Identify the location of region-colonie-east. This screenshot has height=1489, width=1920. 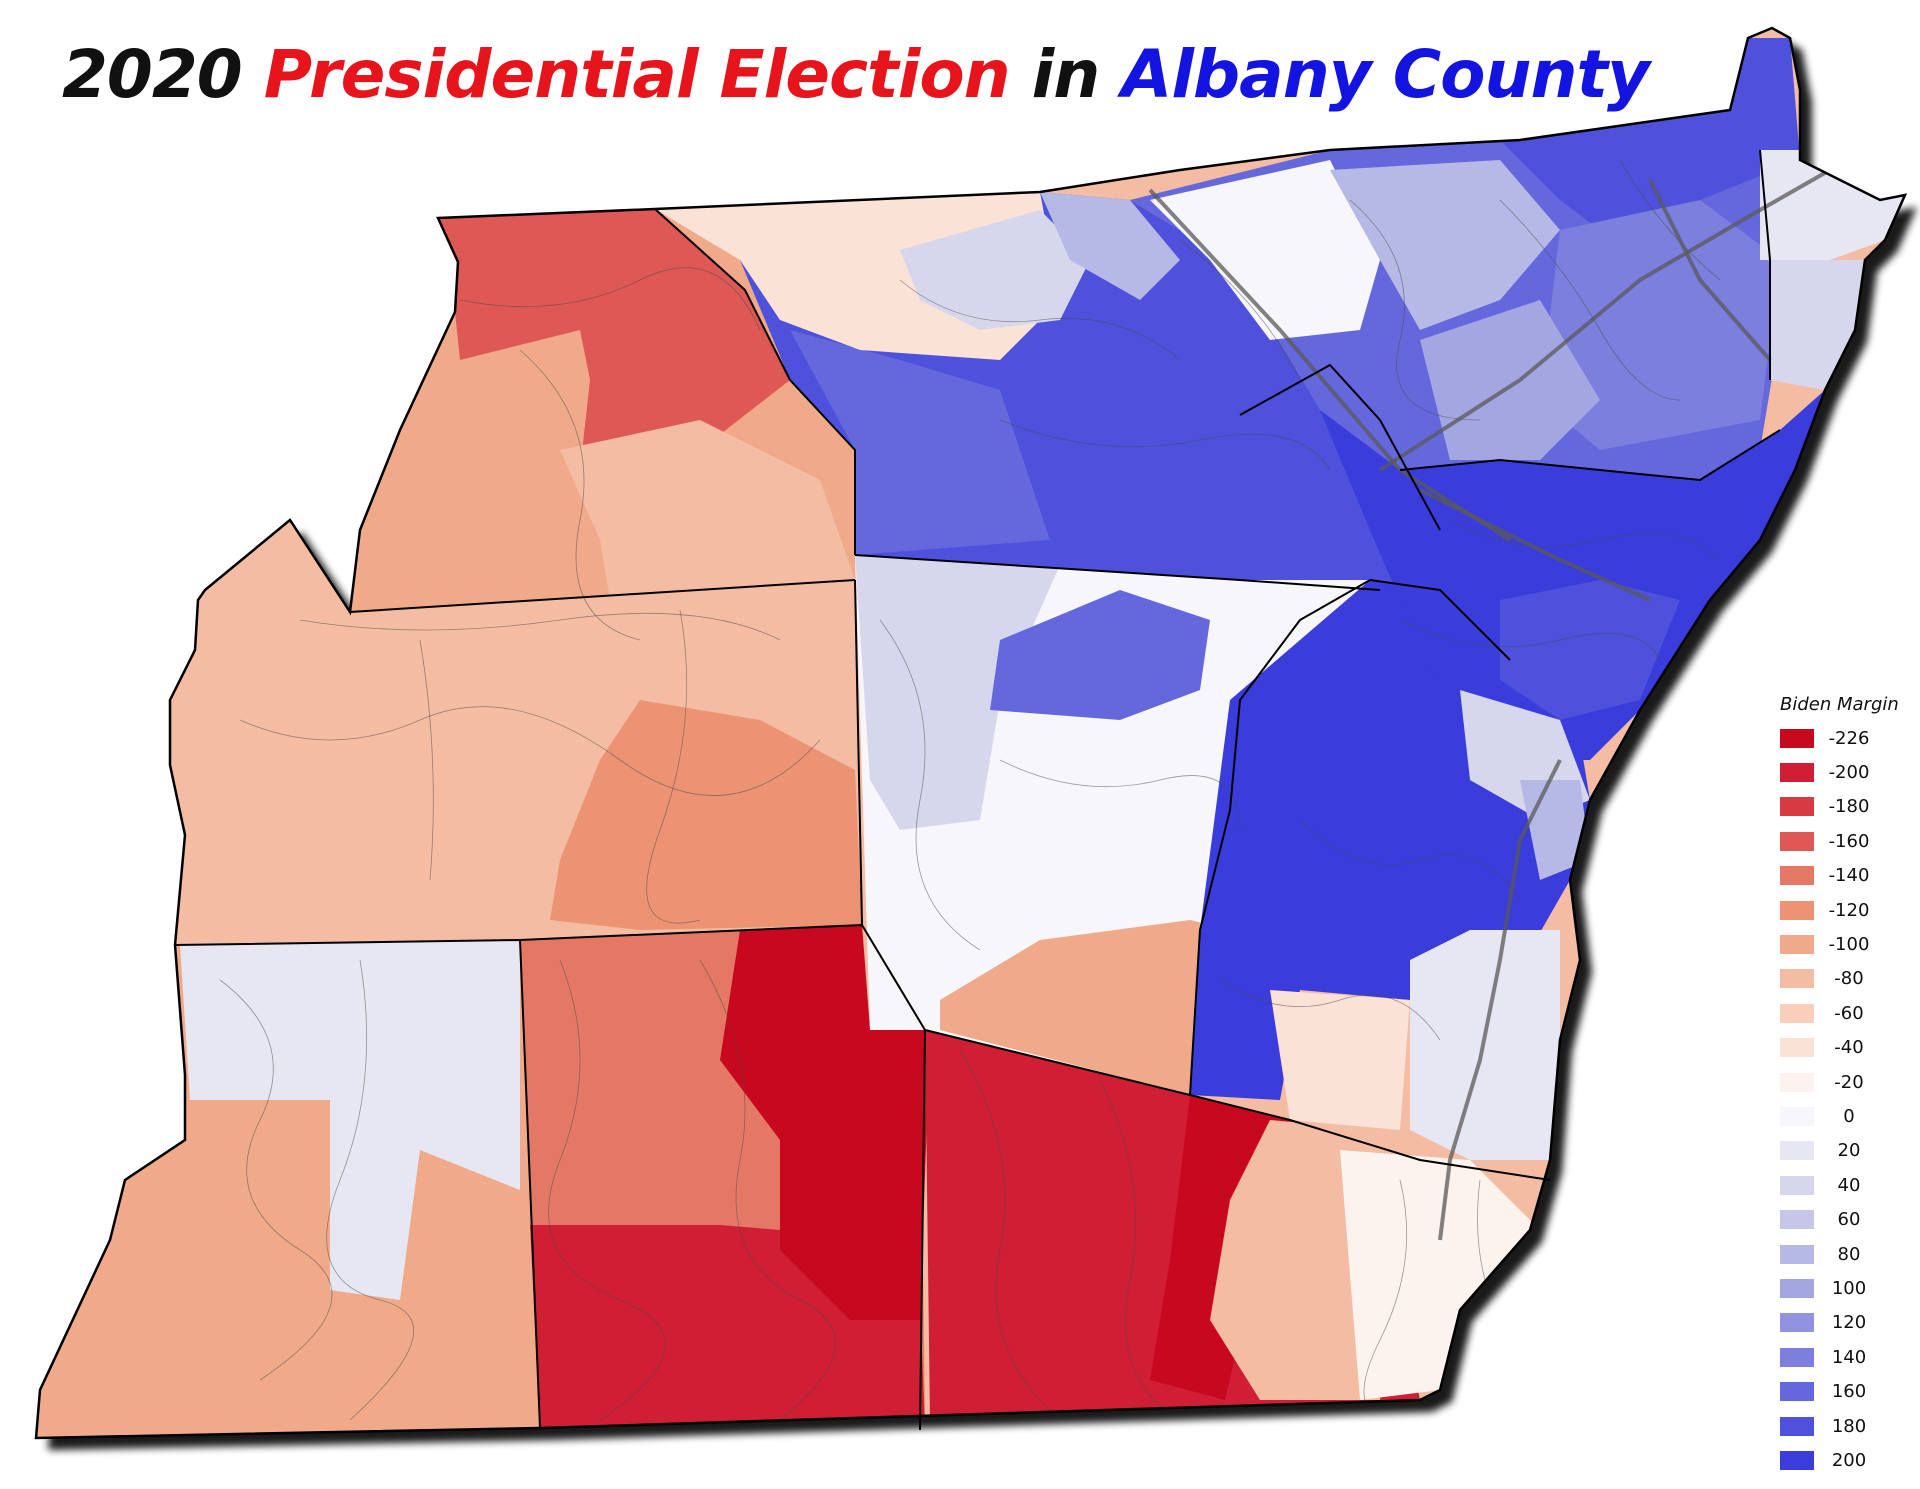
(1660, 325).